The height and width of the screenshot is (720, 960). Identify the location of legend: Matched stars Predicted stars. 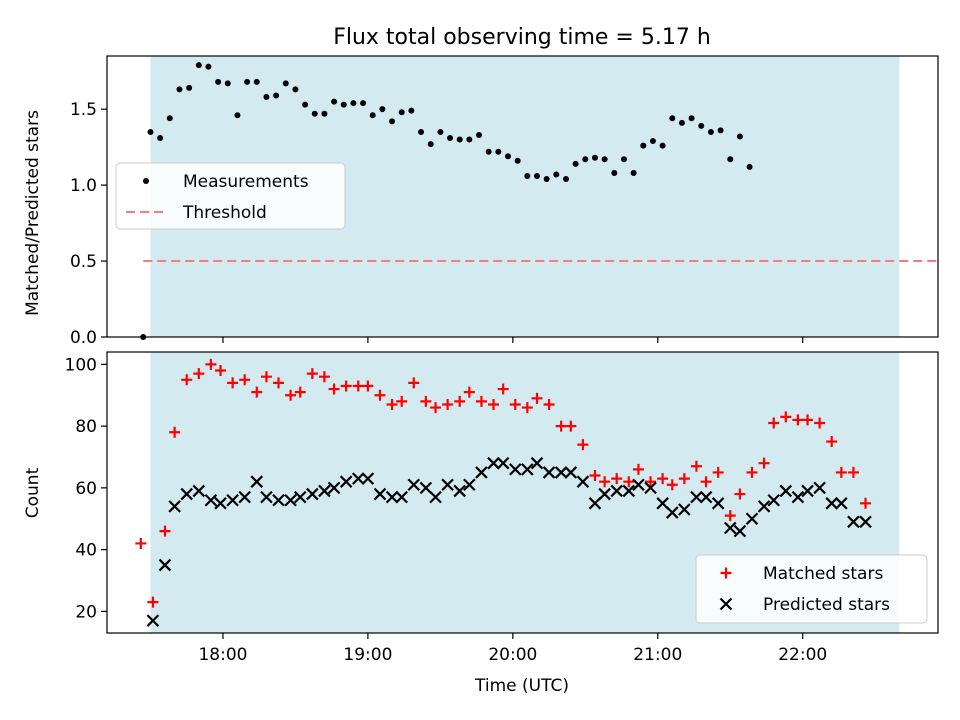
(811, 589).